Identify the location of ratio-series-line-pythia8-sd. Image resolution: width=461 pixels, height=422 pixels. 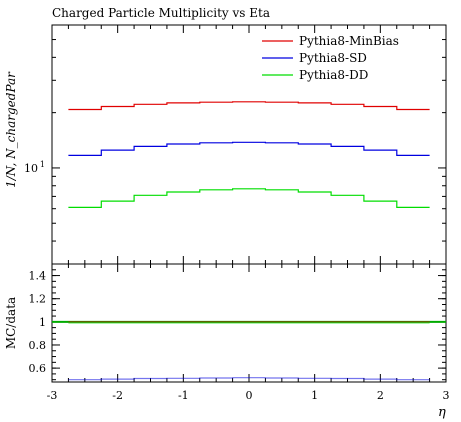
(249, 379).